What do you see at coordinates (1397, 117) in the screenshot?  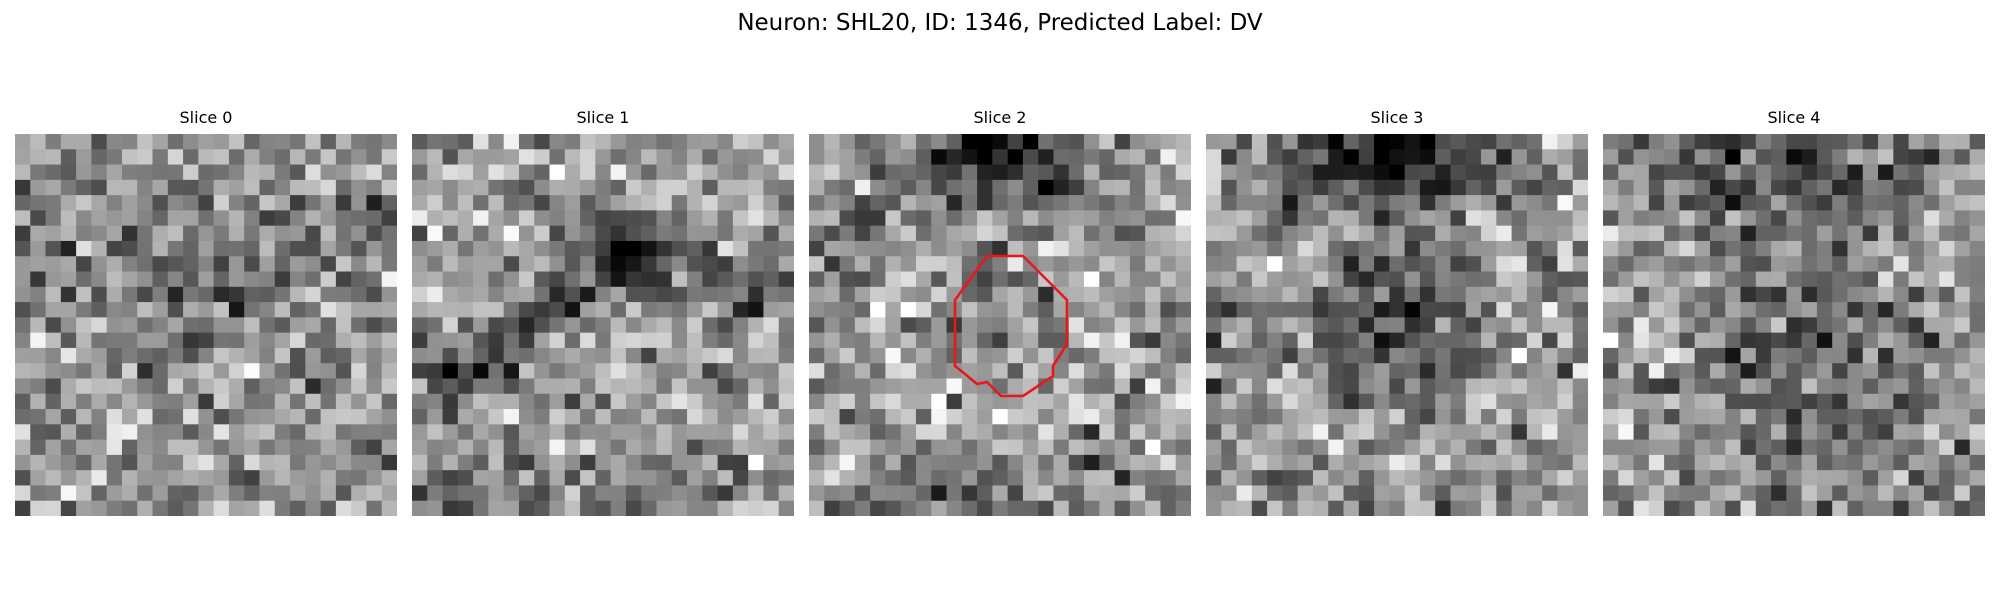 I see `slice-title: Slice 3` at bounding box center [1397, 117].